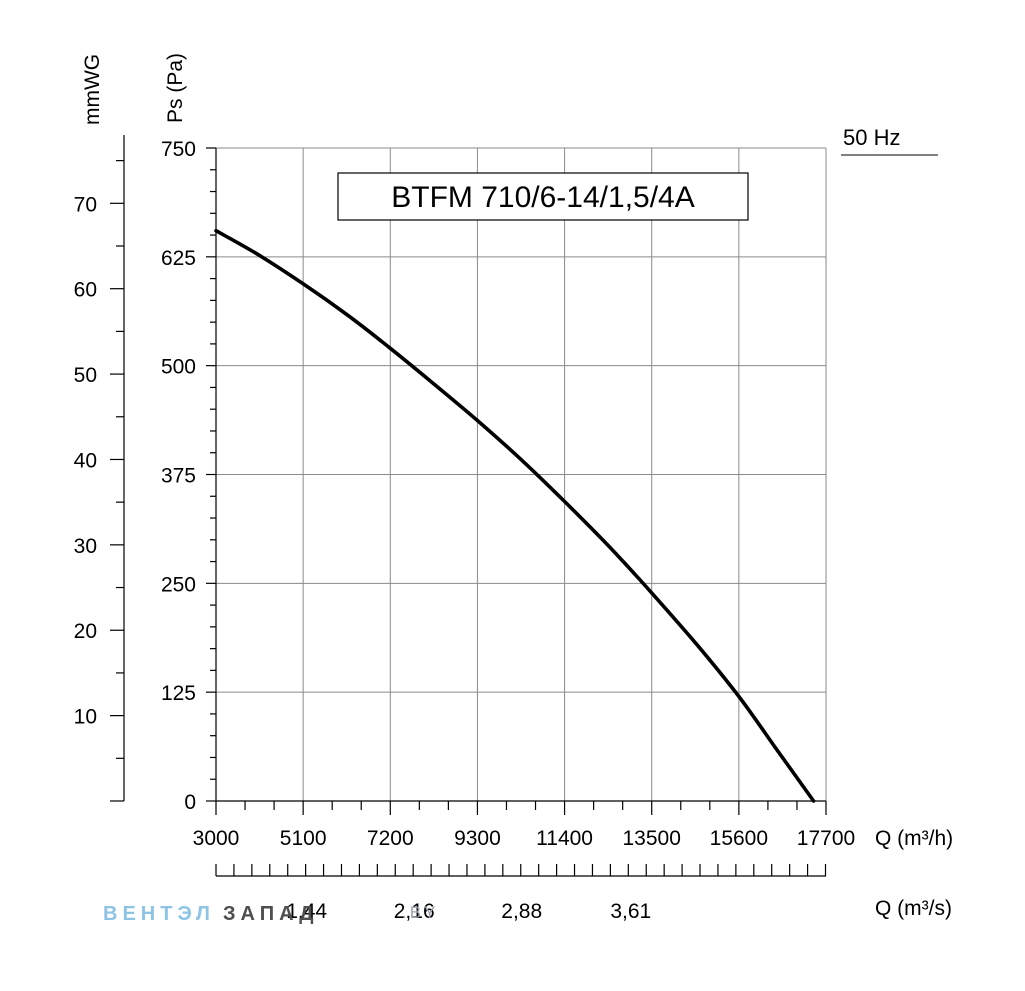 The width and height of the screenshot is (1025, 991). I want to click on watermark-part3: .BY, so click(420, 912).